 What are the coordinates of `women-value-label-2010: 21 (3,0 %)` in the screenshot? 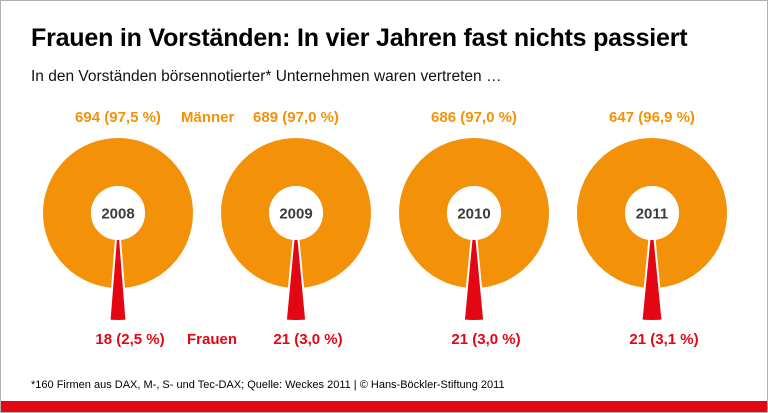 It's located at (486, 339).